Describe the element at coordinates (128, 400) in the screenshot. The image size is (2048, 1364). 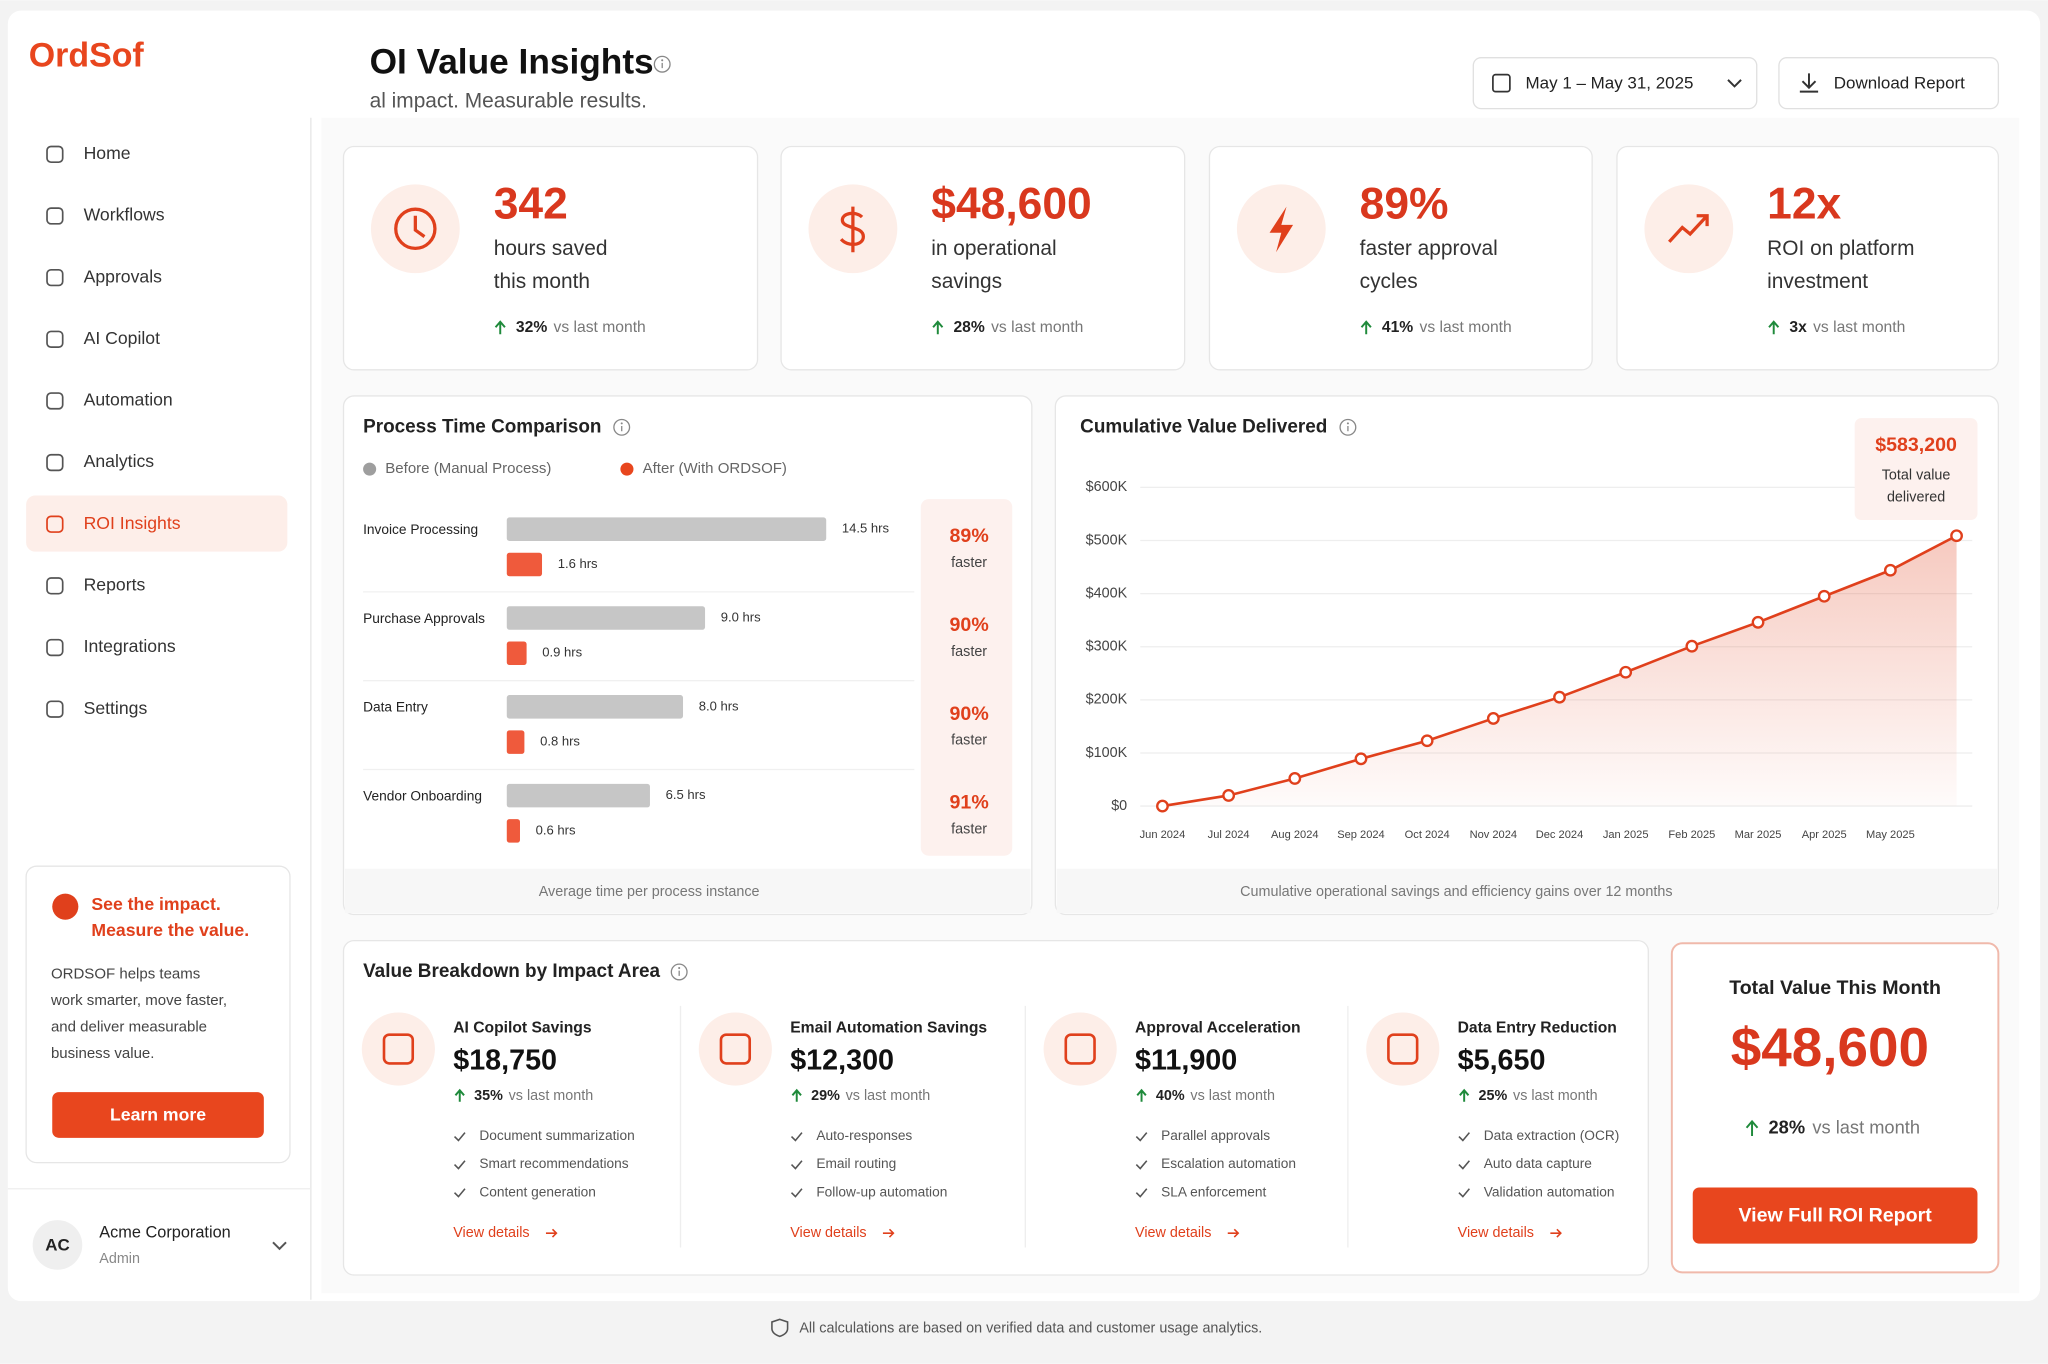
I see `nav-item: Automation` at that location.